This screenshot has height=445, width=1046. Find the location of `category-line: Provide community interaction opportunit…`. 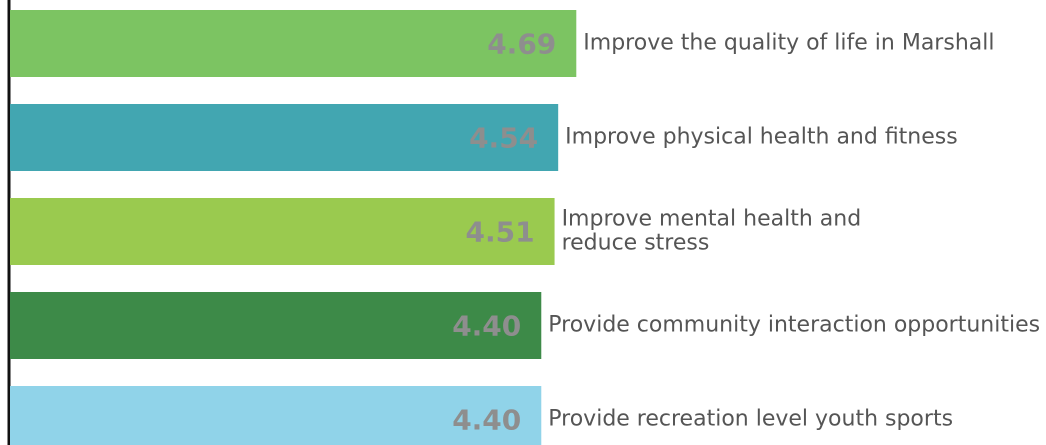

category-line: Provide community interaction opportunit… is located at coordinates (794, 325).